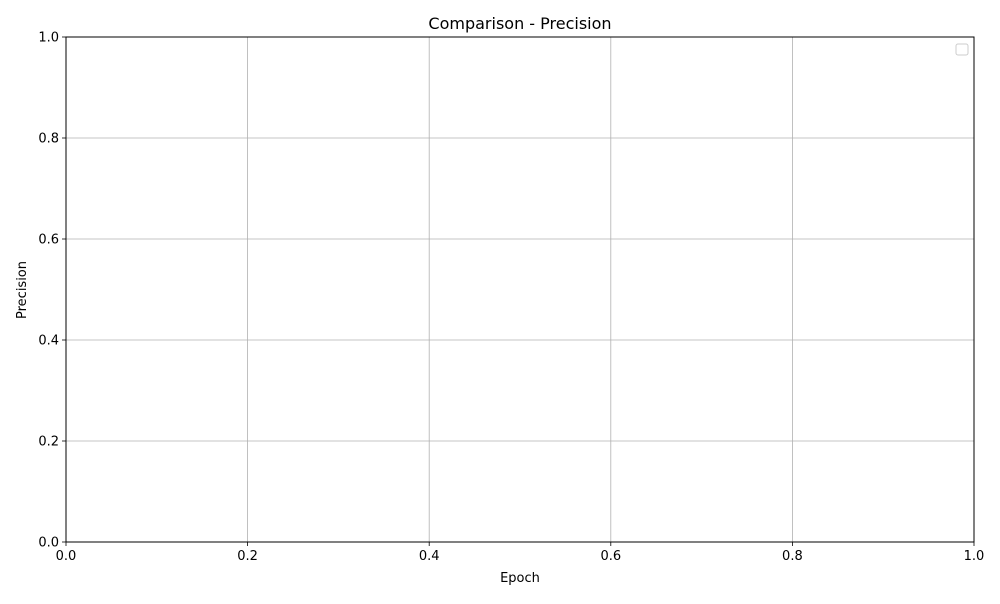  Describe the element at coordinates (66, 556) in the screenshot. I see `x-tick-label: 0.0` at that location.